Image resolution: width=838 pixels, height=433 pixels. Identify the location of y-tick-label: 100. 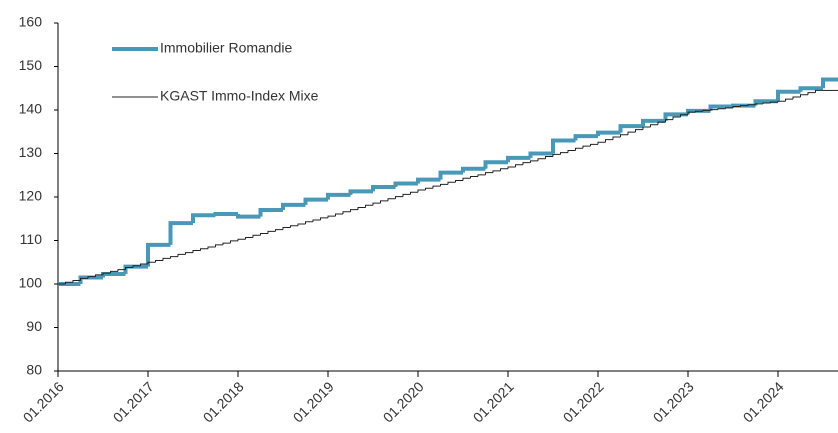
(31, 283).